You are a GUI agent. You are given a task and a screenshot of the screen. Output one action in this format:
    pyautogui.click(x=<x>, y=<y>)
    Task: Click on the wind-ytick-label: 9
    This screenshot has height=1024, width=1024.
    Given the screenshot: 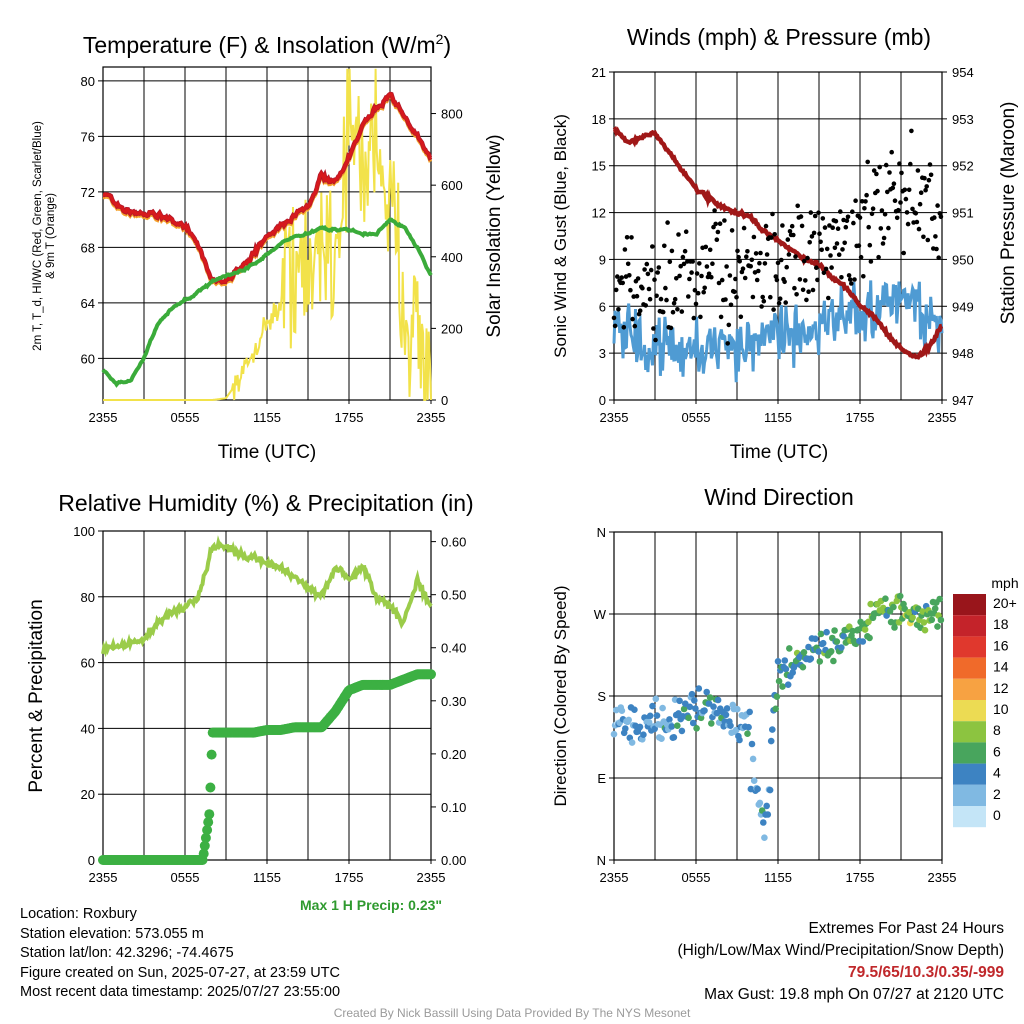 What is the action you would take?
    pyautogui.click(x=602, y=259)
    